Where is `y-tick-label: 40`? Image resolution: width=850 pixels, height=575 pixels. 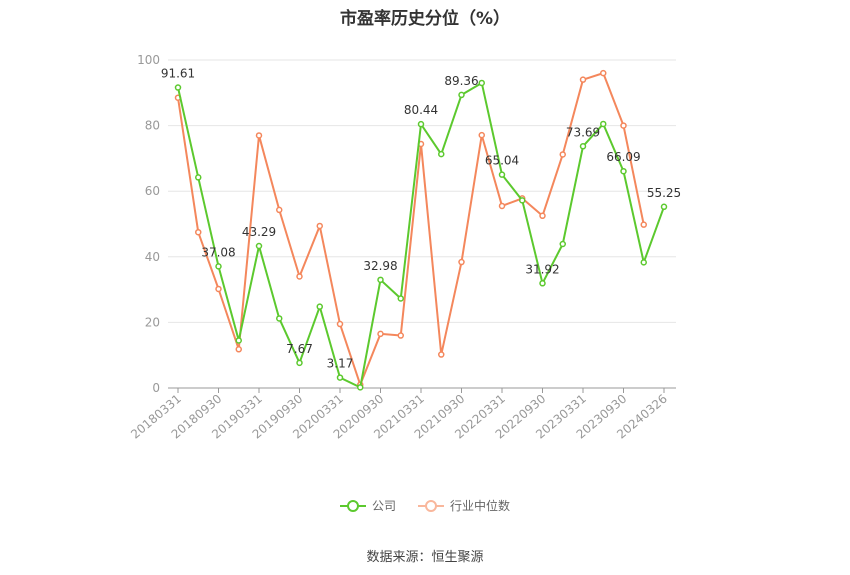 y-tick-label: 40 is located at coordinates (152, 257).